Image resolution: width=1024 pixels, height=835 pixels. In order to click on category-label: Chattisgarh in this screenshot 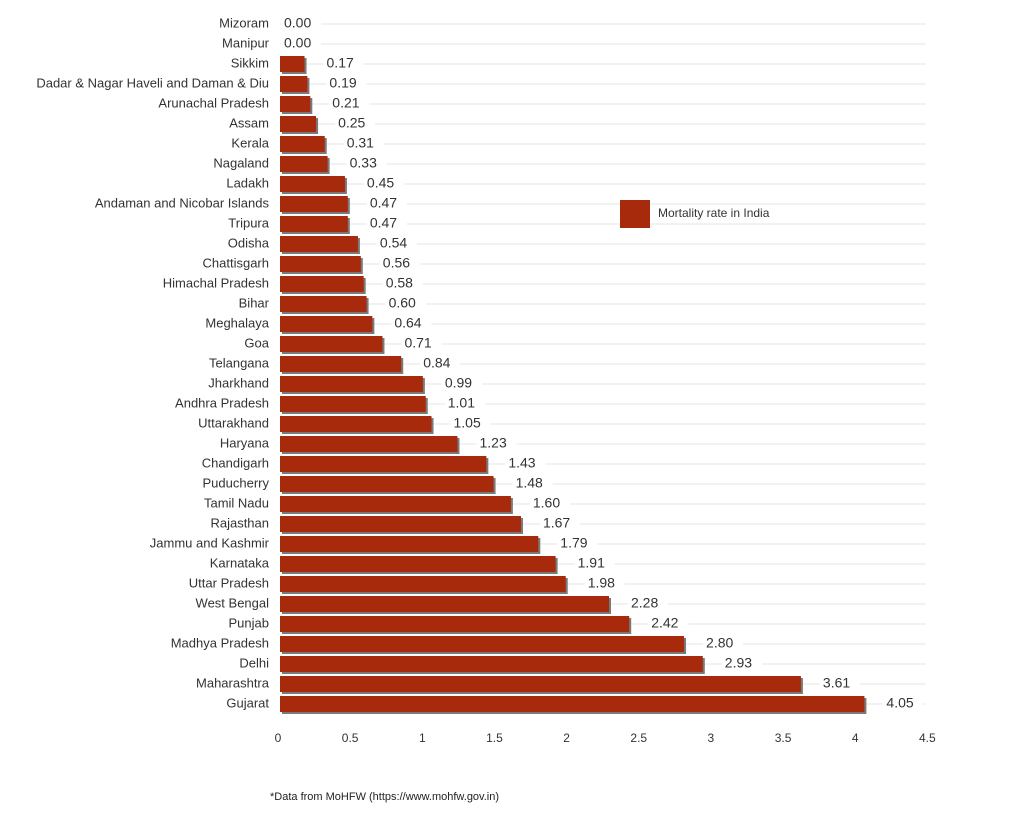, I will do `click(236, 262)`.